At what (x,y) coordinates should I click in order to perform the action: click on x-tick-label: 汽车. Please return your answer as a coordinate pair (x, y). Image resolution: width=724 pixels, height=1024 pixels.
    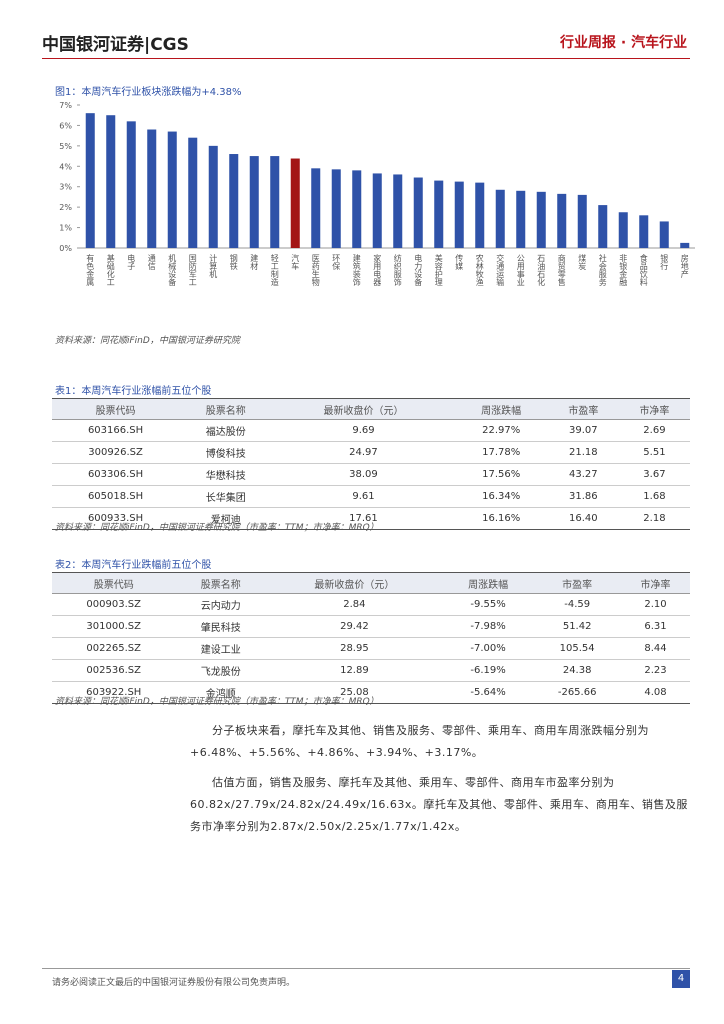
    Looking at the image, I should click on (295, 262).